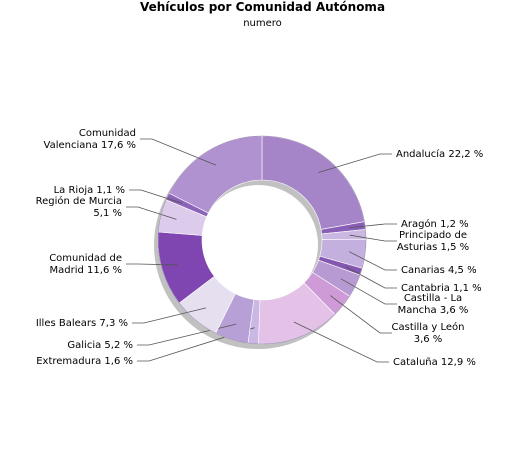 This screenshot has height=450, width=525. I want to click on slice-label: Castilla y León 3,6 %, so click(428, 333).